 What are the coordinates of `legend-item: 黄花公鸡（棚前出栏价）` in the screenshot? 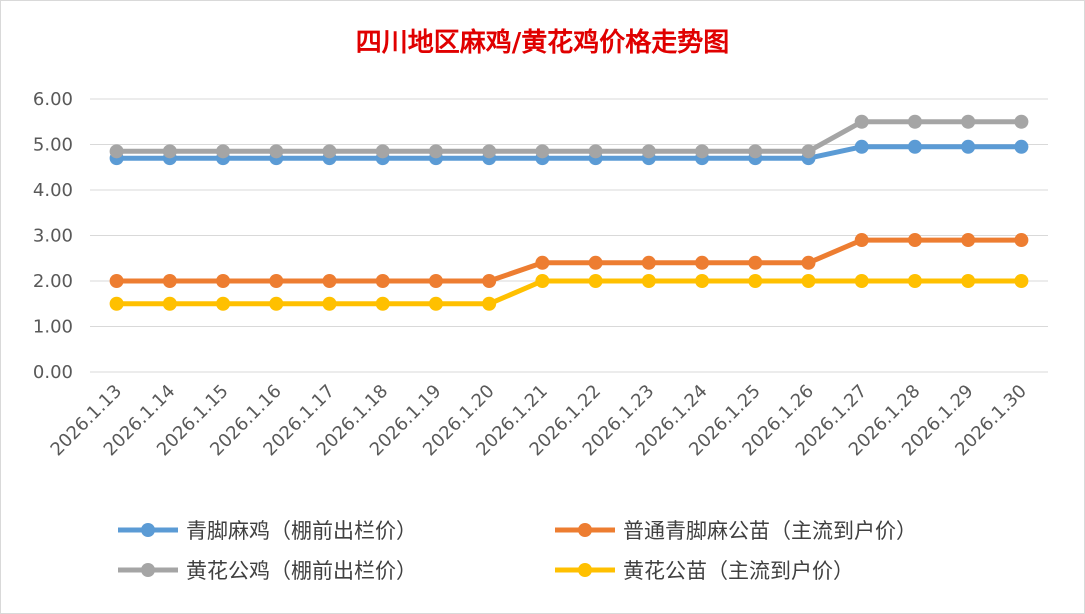 It's located at (267, 571).